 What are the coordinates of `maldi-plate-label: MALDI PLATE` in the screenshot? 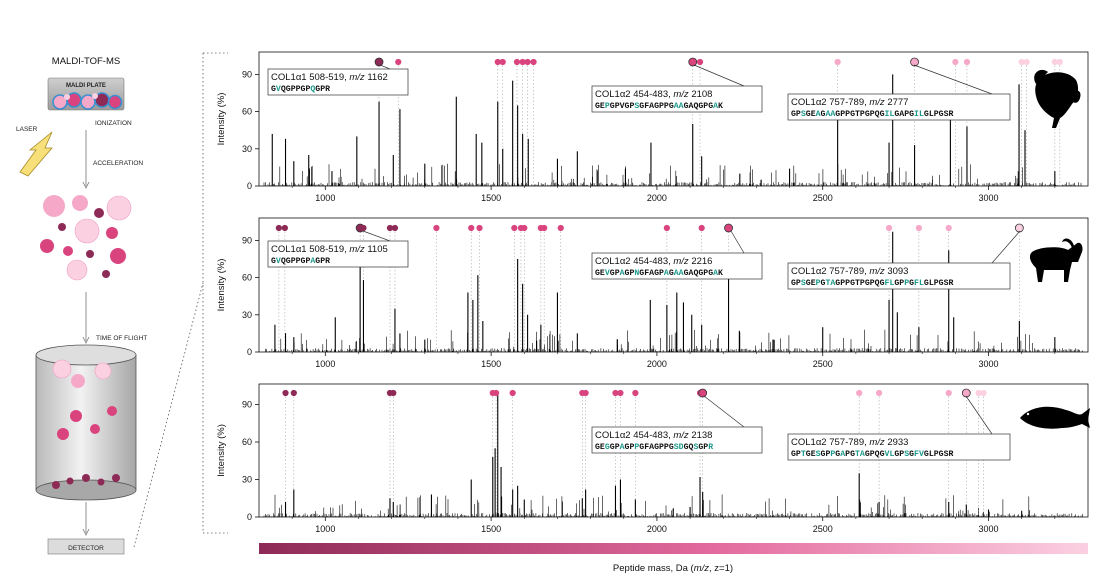 It's located at (86, 86).